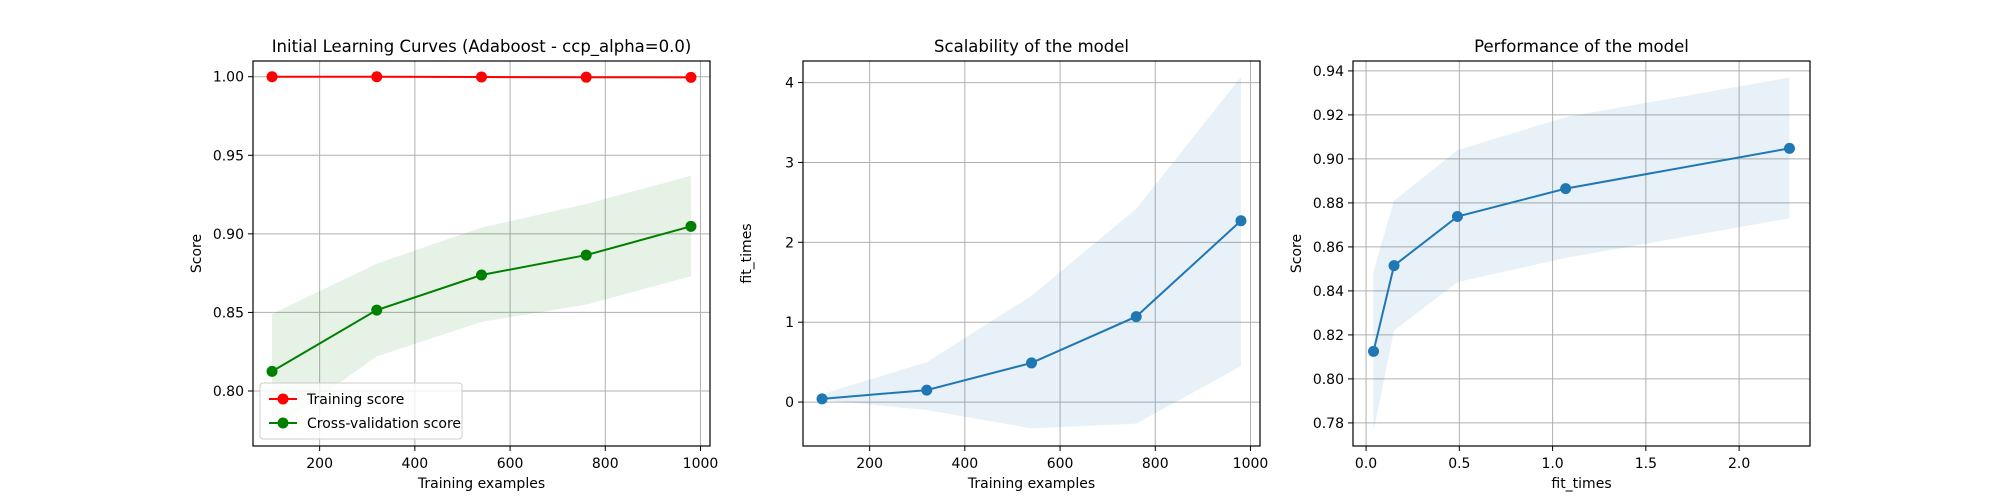 The height and width of the screenshot is (500, 2000). I want to click on y-tick-label: 0, so click(789, 403).